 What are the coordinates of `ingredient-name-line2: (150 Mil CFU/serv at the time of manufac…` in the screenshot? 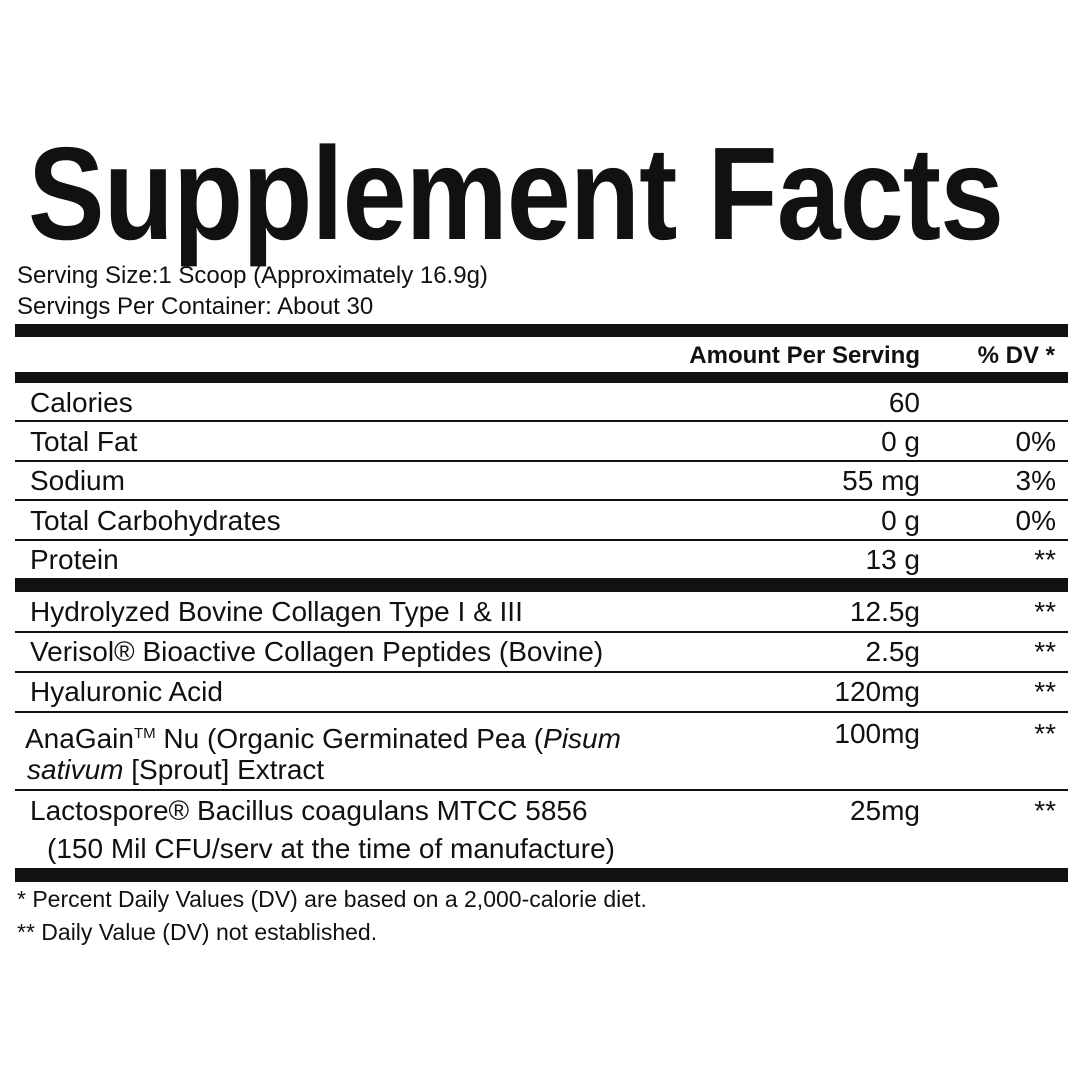 It's located at (331, 848).